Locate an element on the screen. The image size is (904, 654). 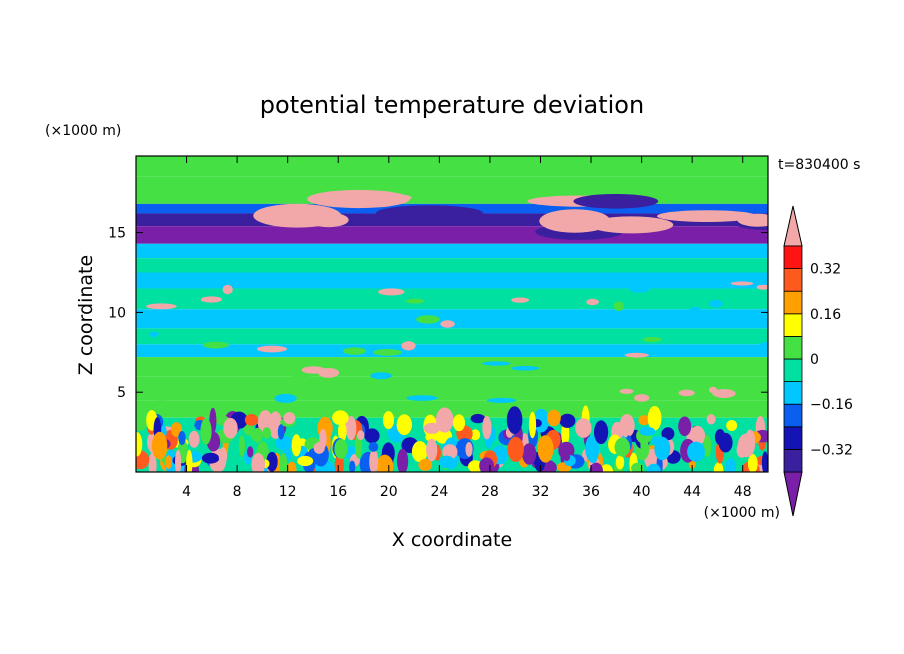
colorbar-extend-high is located at coordinates (793, 226).